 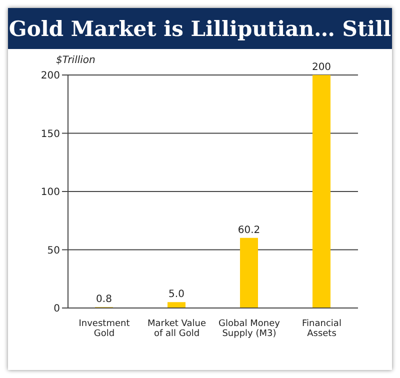 What do you see at coordinates (176, 294) in the screenshot?
I see `data-label: 5.0` at bounding box center [176, 294].